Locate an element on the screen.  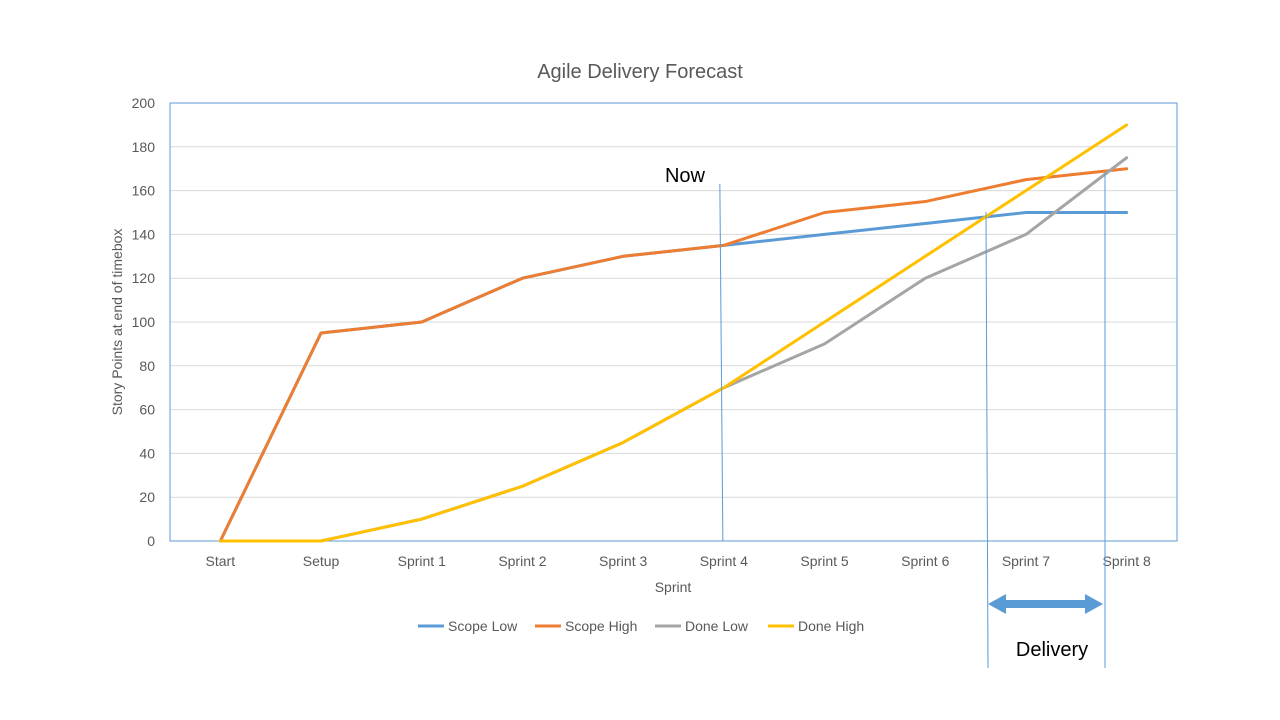
y-tick-label: 60 is located at coordinates (147, 410).